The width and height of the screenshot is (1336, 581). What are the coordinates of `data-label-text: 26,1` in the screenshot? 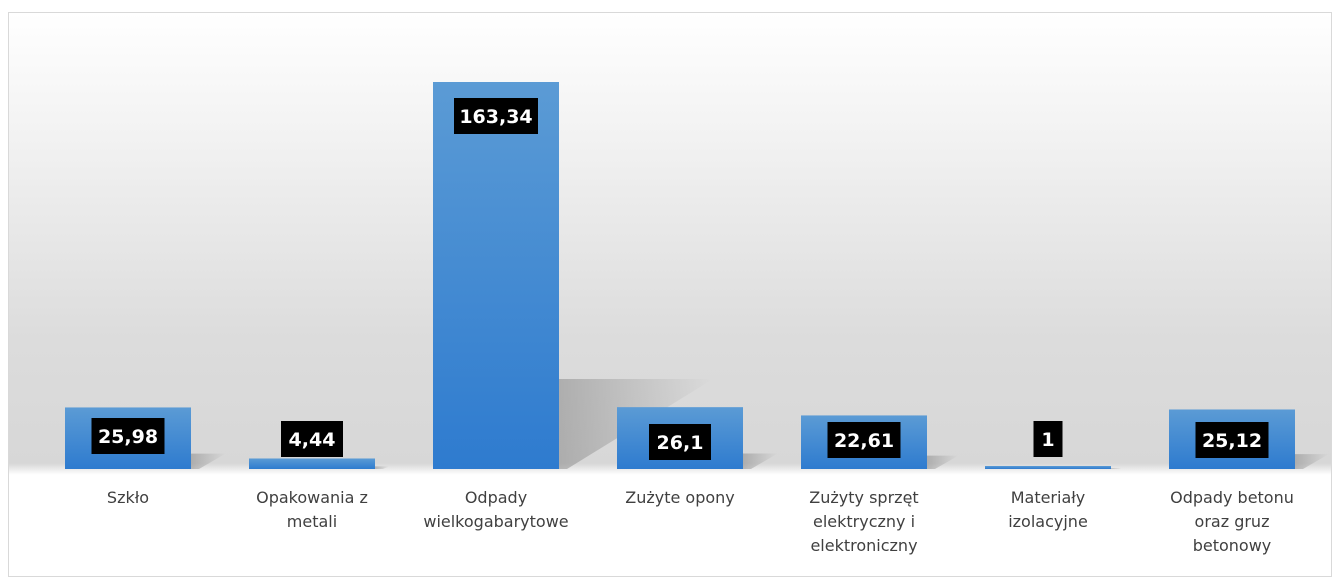 It's located at (680, 443).